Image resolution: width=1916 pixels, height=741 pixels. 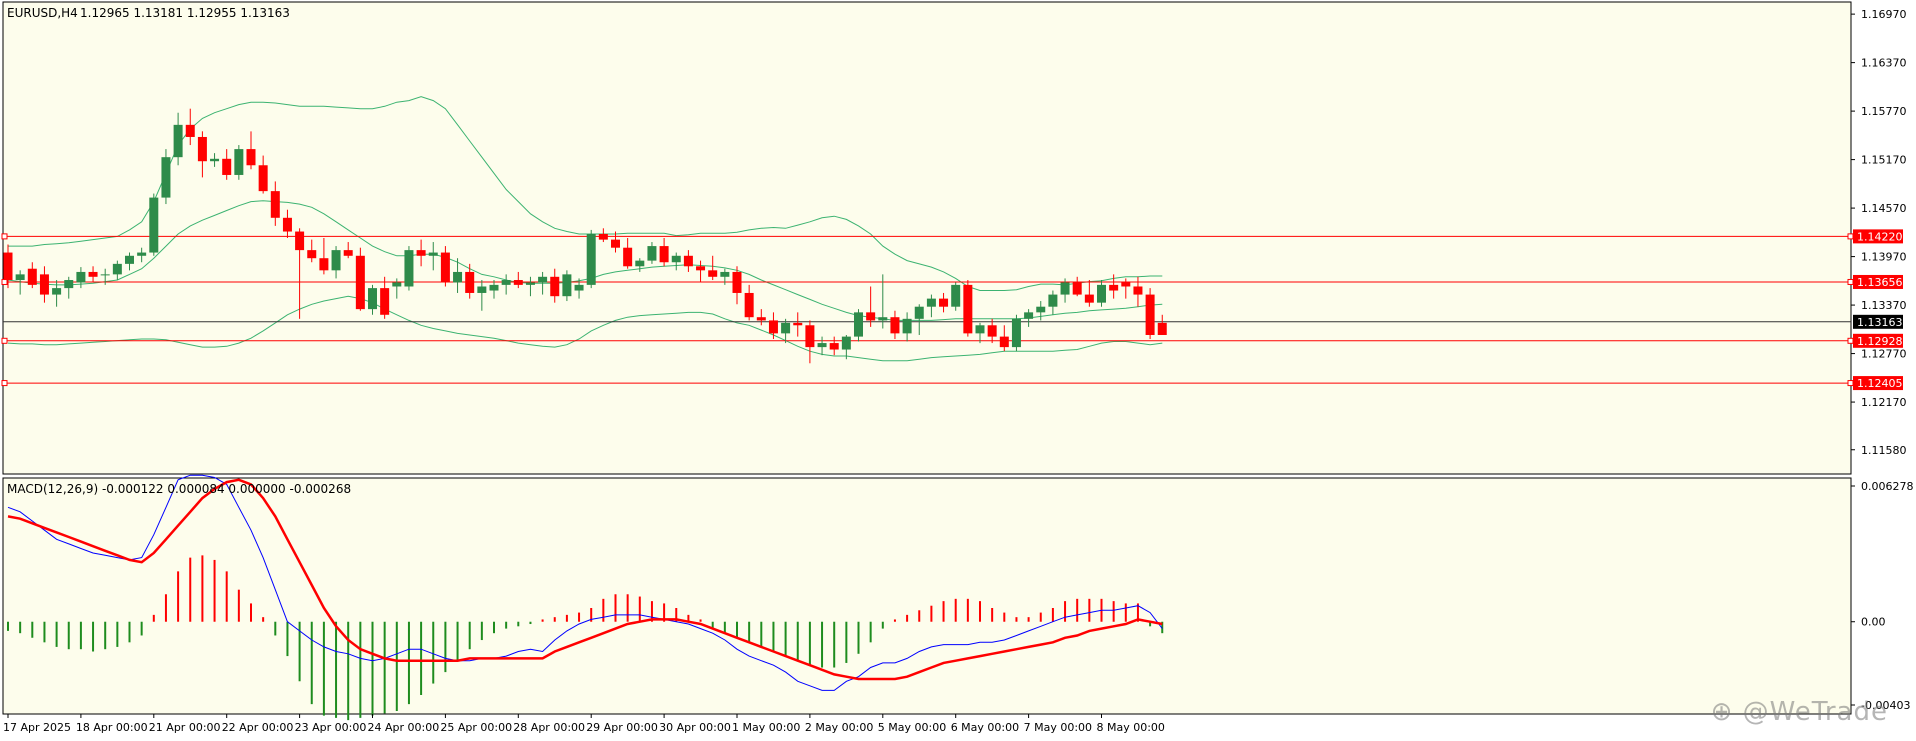 I want to click on current-price-tag, so click(x=1878, y=321).